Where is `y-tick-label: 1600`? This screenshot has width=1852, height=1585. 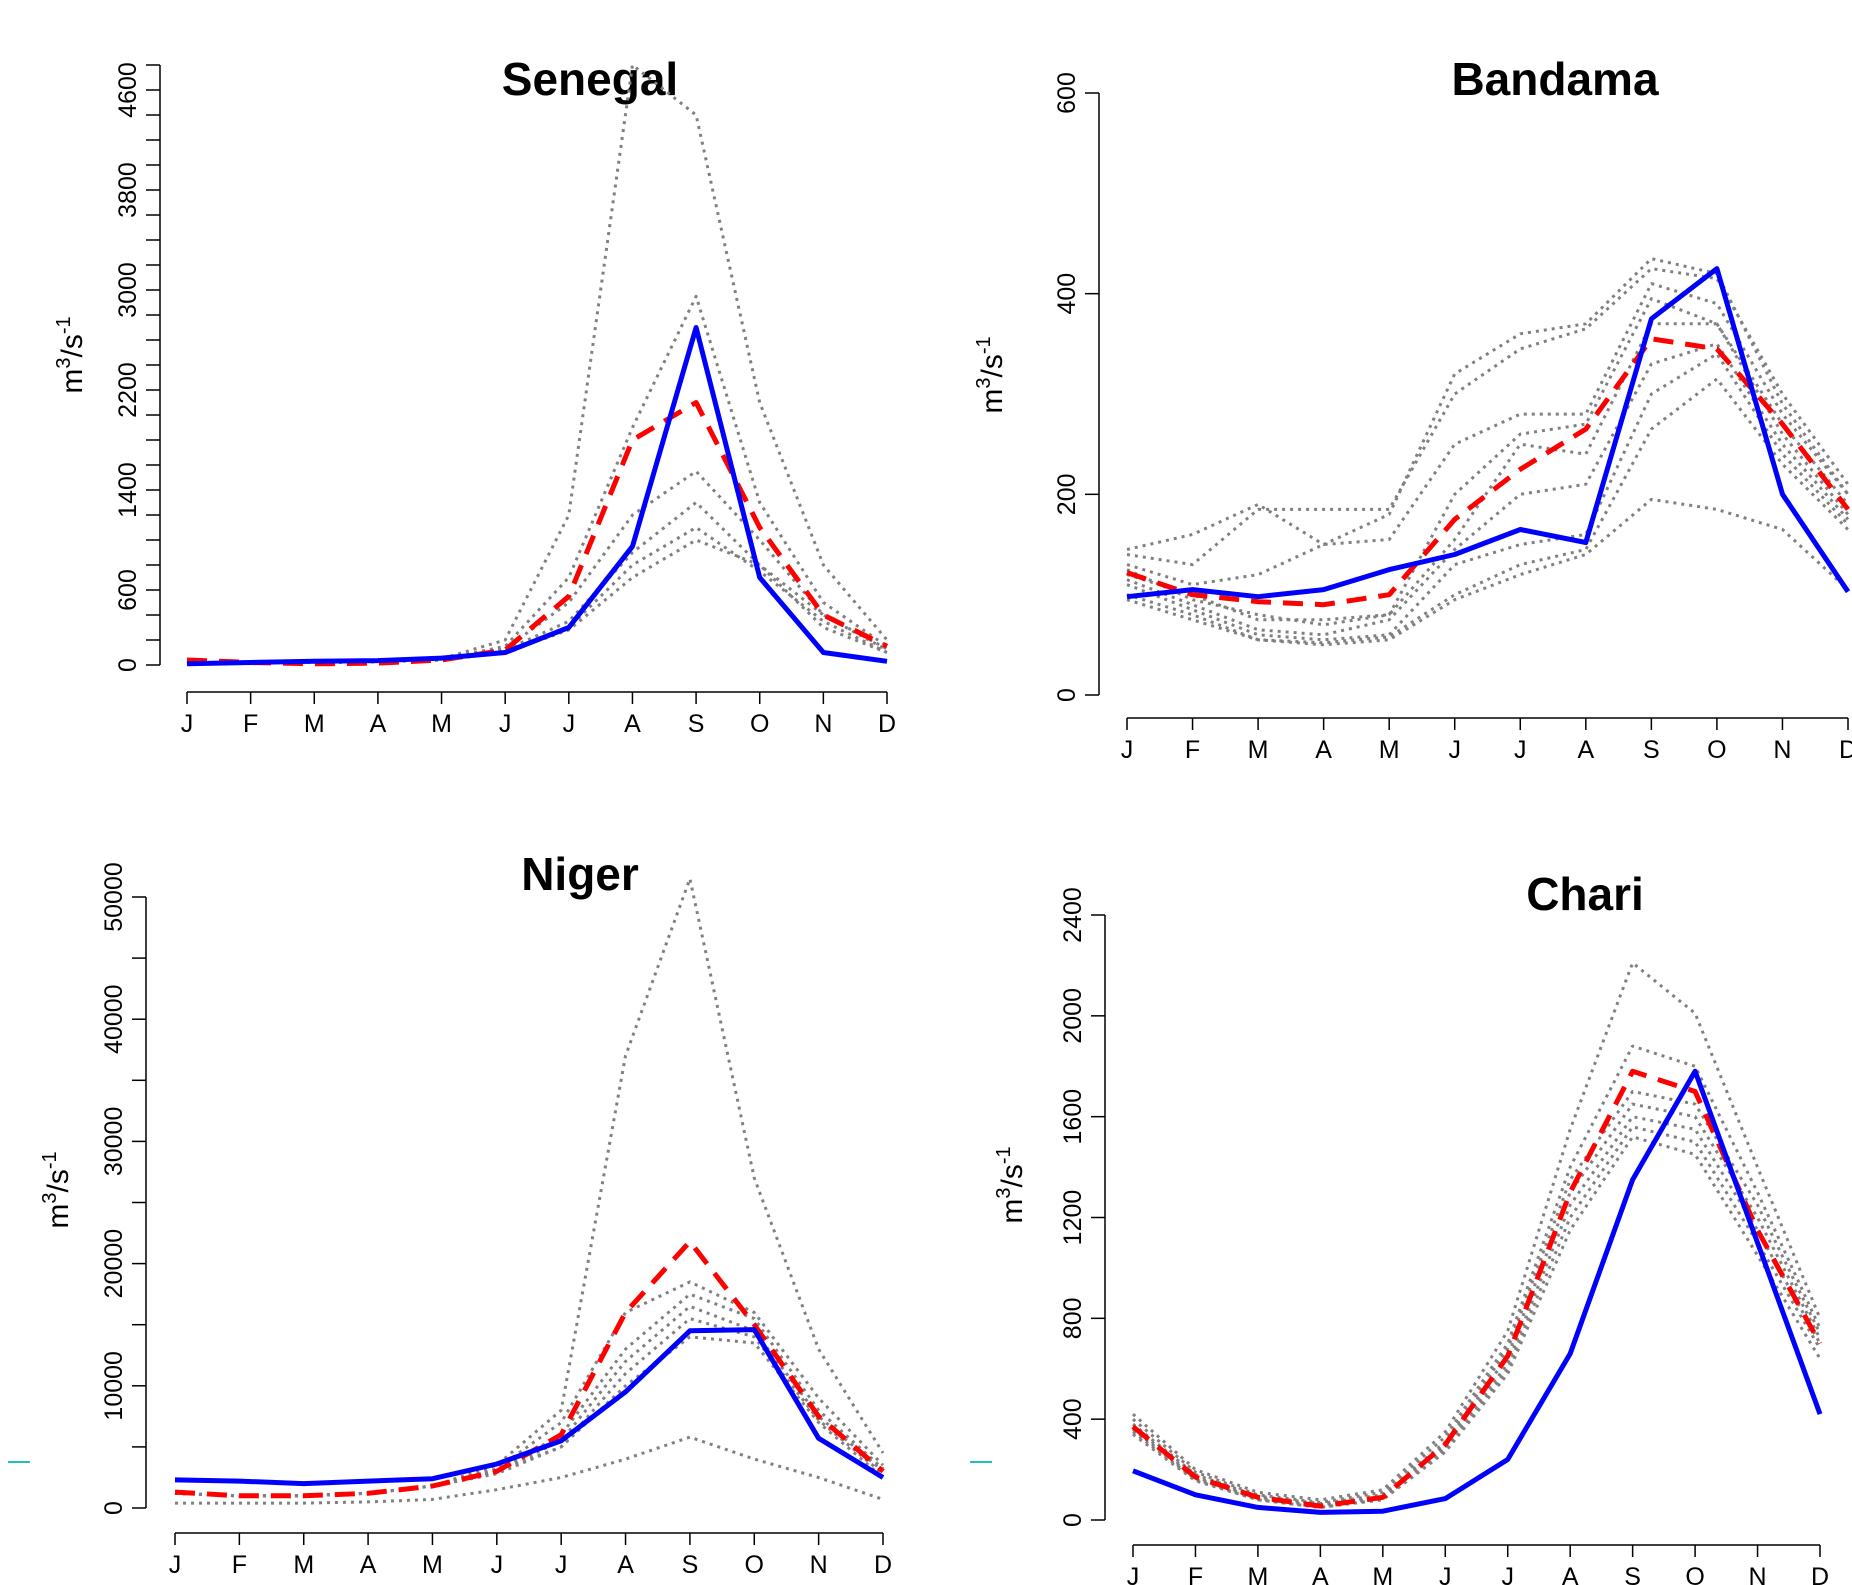 y-tick-label: 1600 is located at coordinates (1073, 1117).